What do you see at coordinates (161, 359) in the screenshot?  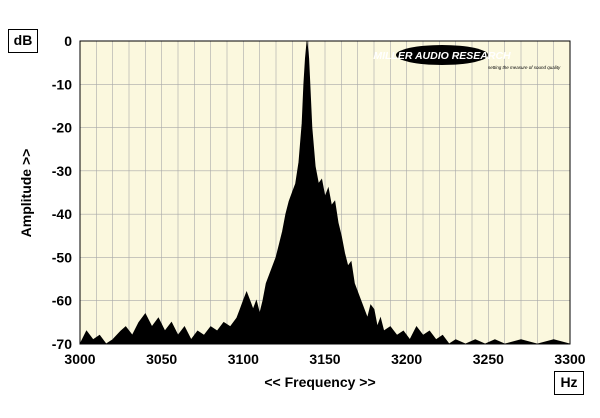 I see `x-tick-label: 3050` at bounding box center [161, 359].